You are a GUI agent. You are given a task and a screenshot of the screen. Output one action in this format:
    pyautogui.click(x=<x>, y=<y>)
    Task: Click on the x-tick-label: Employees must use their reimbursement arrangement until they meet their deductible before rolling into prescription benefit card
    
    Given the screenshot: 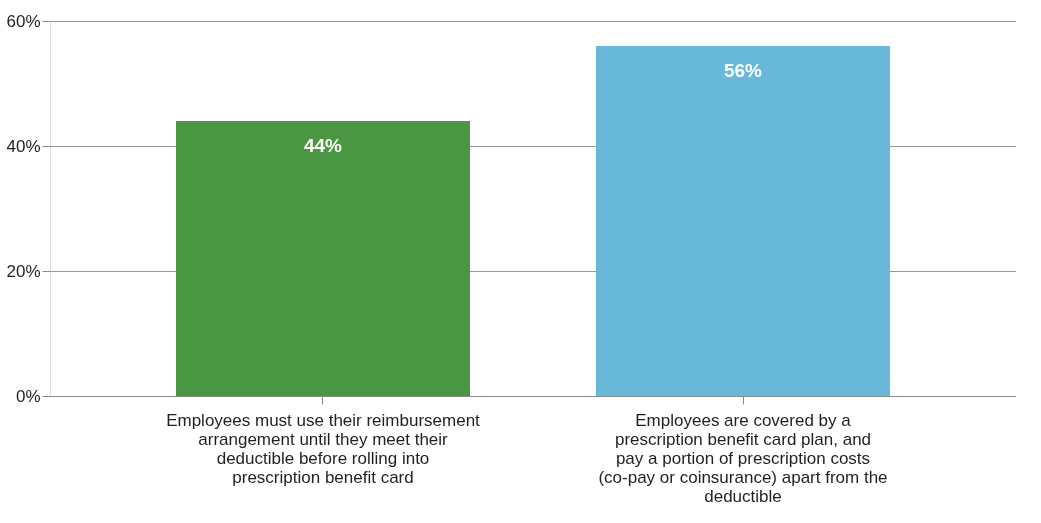 What is the action you would take?
    pyautogui.click(x=323, y=448)
    